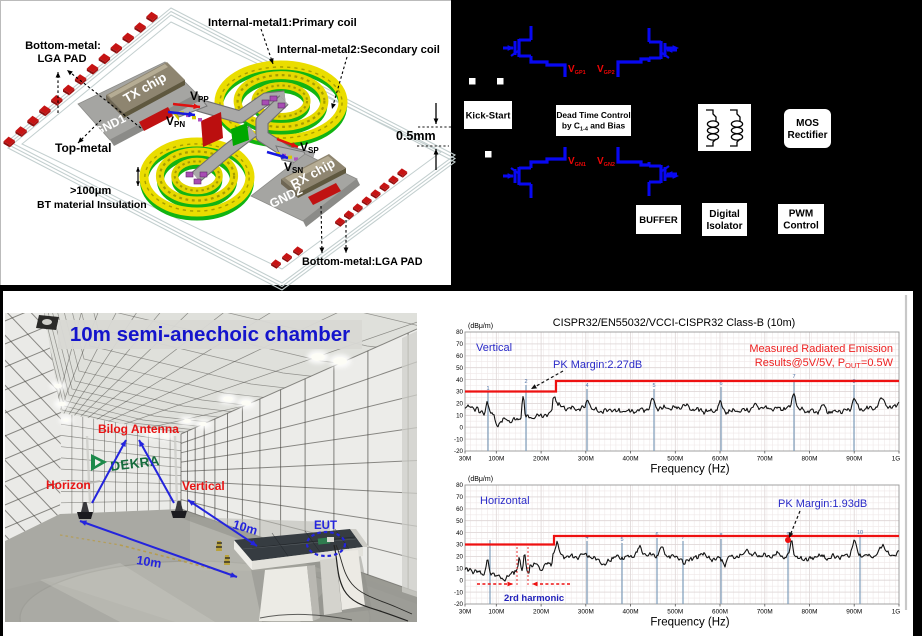 The width and height of the screenshot is (922, 636). Describe the element at coordinates (63, 46) in the screenshot. I see `svg-text: Bottom-metal:` at that location.